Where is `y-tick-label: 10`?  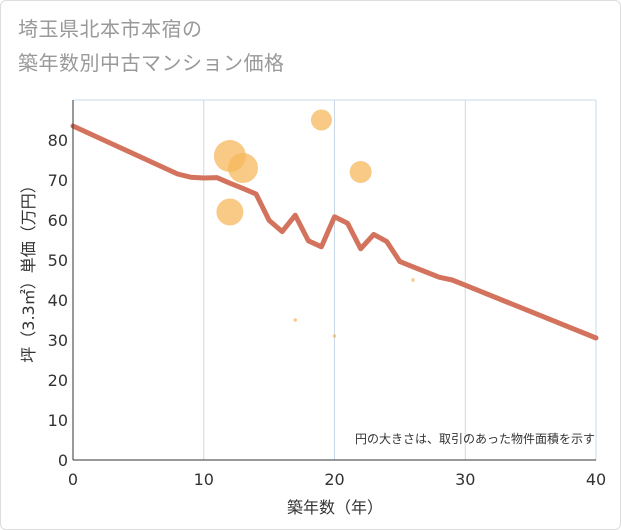 y-tick-label: 10 is located at coordinates (58, 420).